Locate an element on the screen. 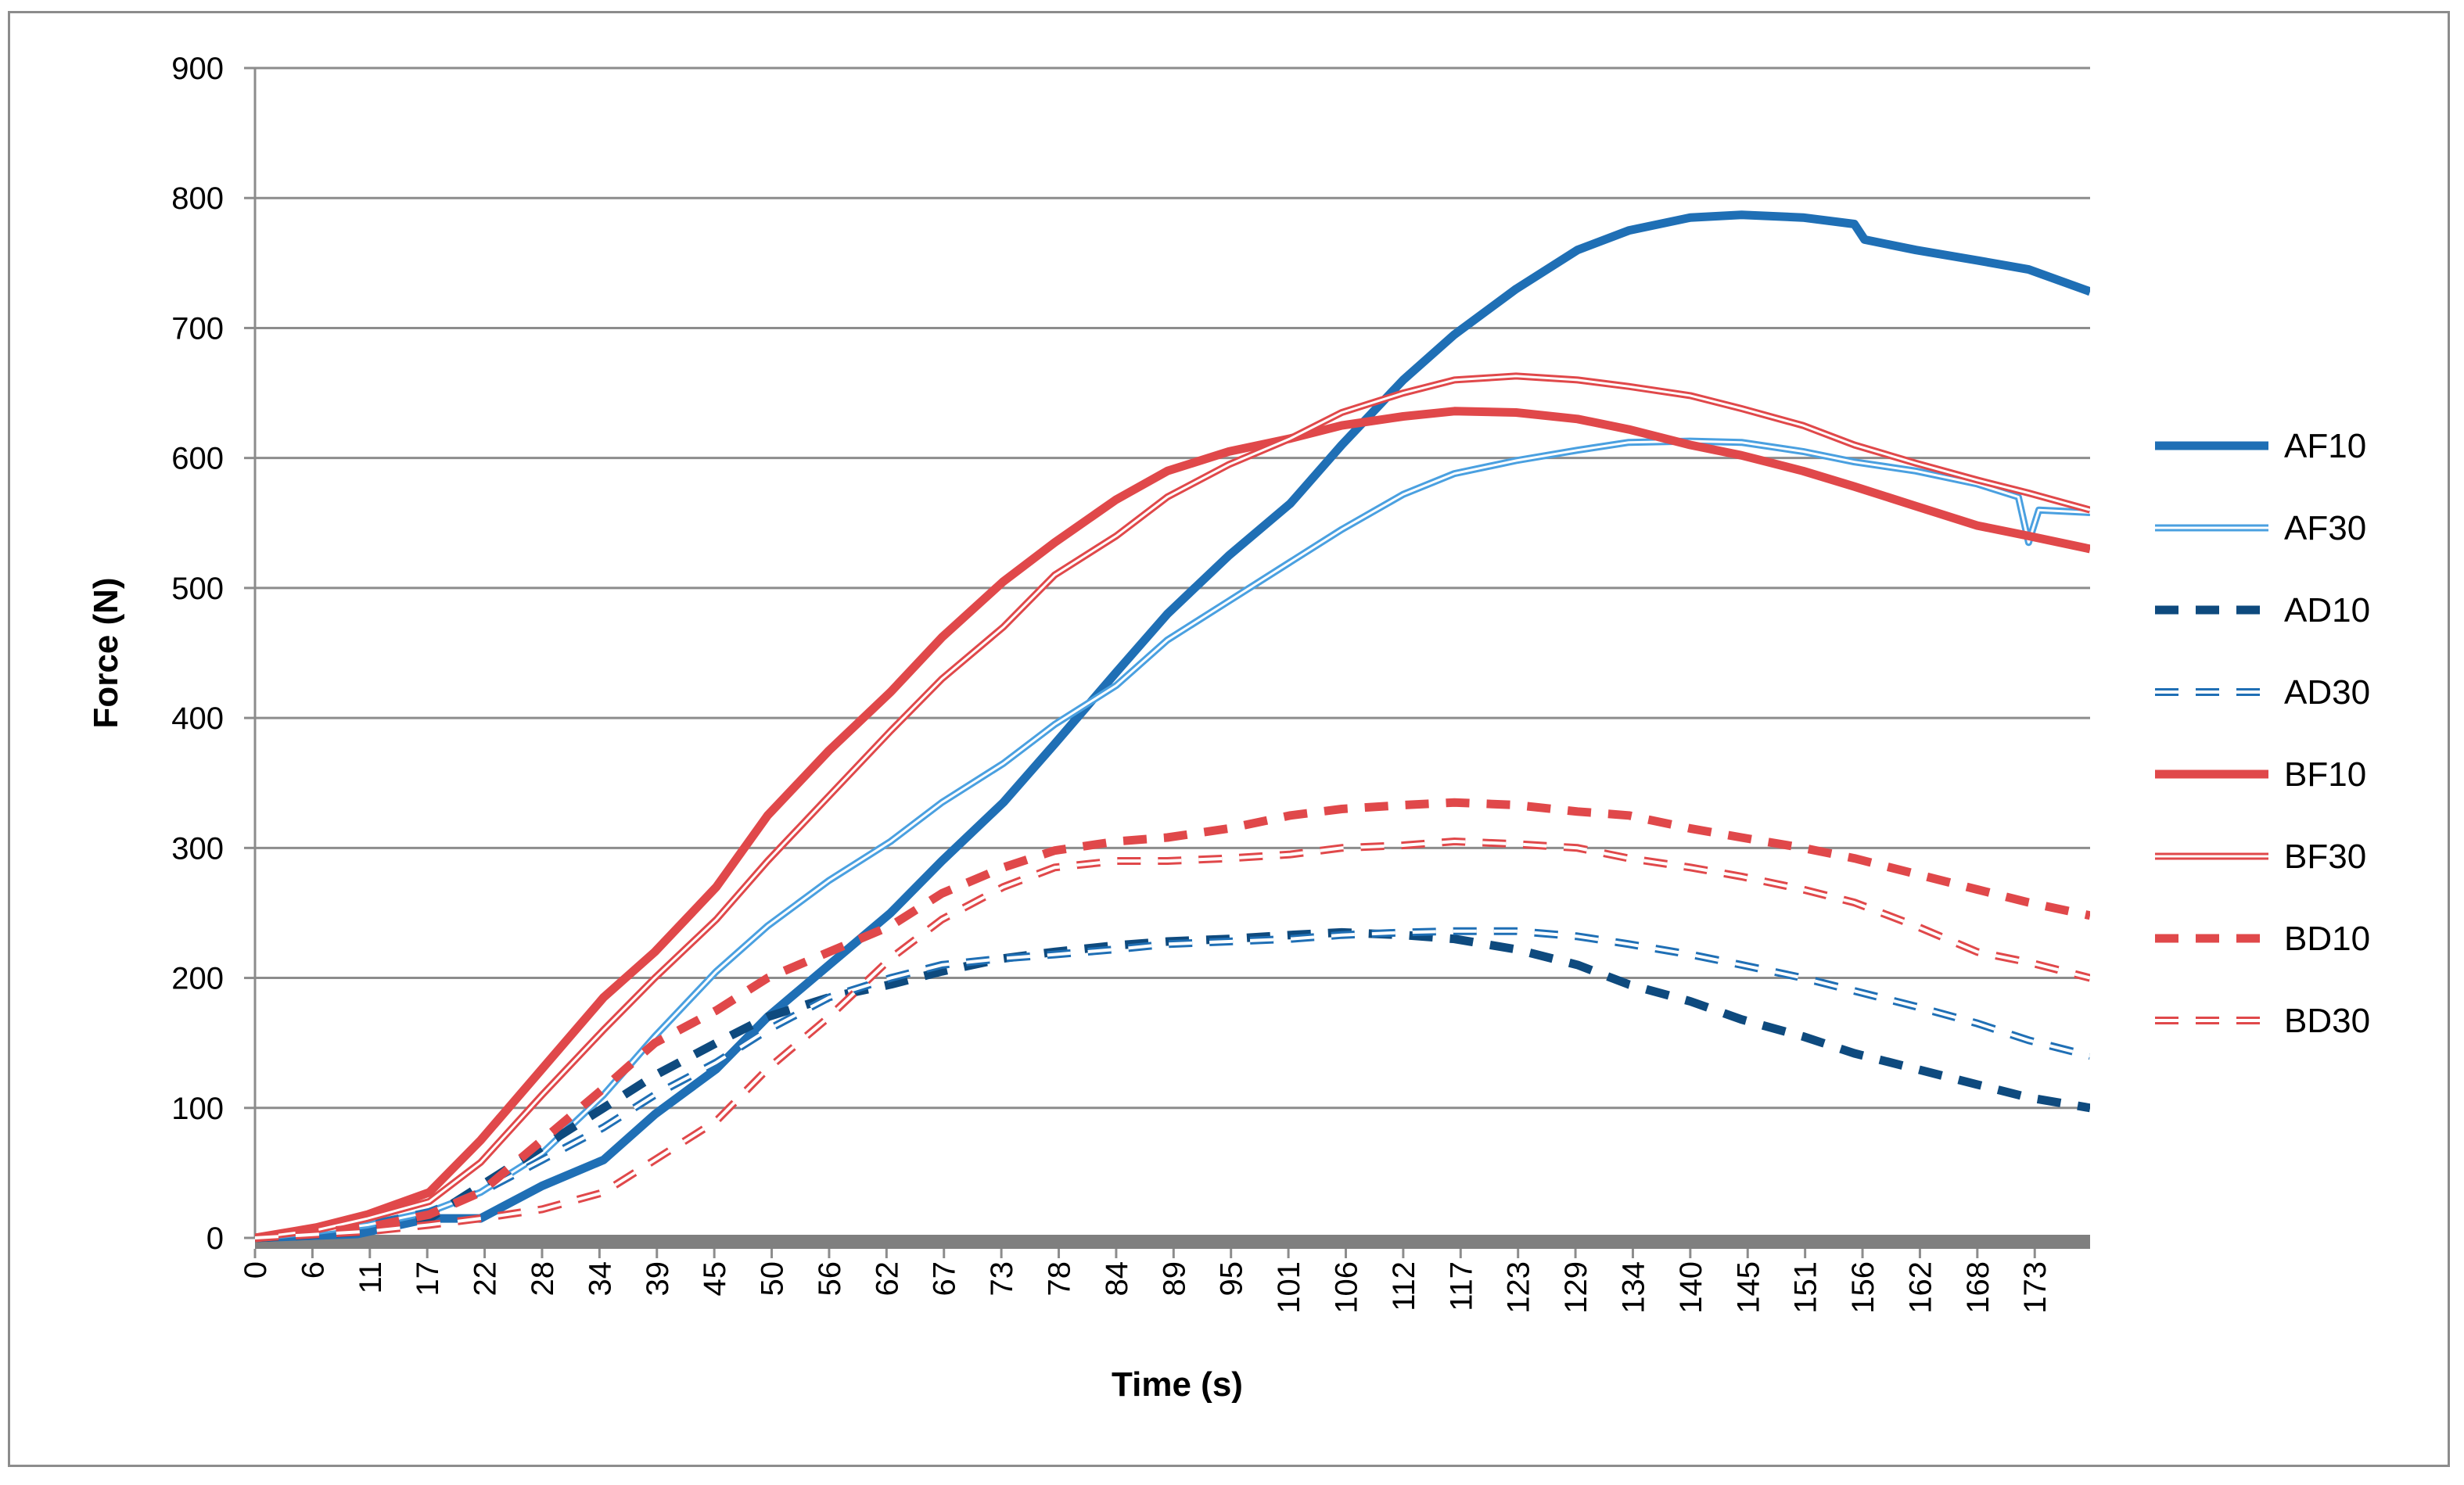 The height and width of the screenshot is (1485, 2464). legend-label: AD30 is located at coordinates (2327, 692).